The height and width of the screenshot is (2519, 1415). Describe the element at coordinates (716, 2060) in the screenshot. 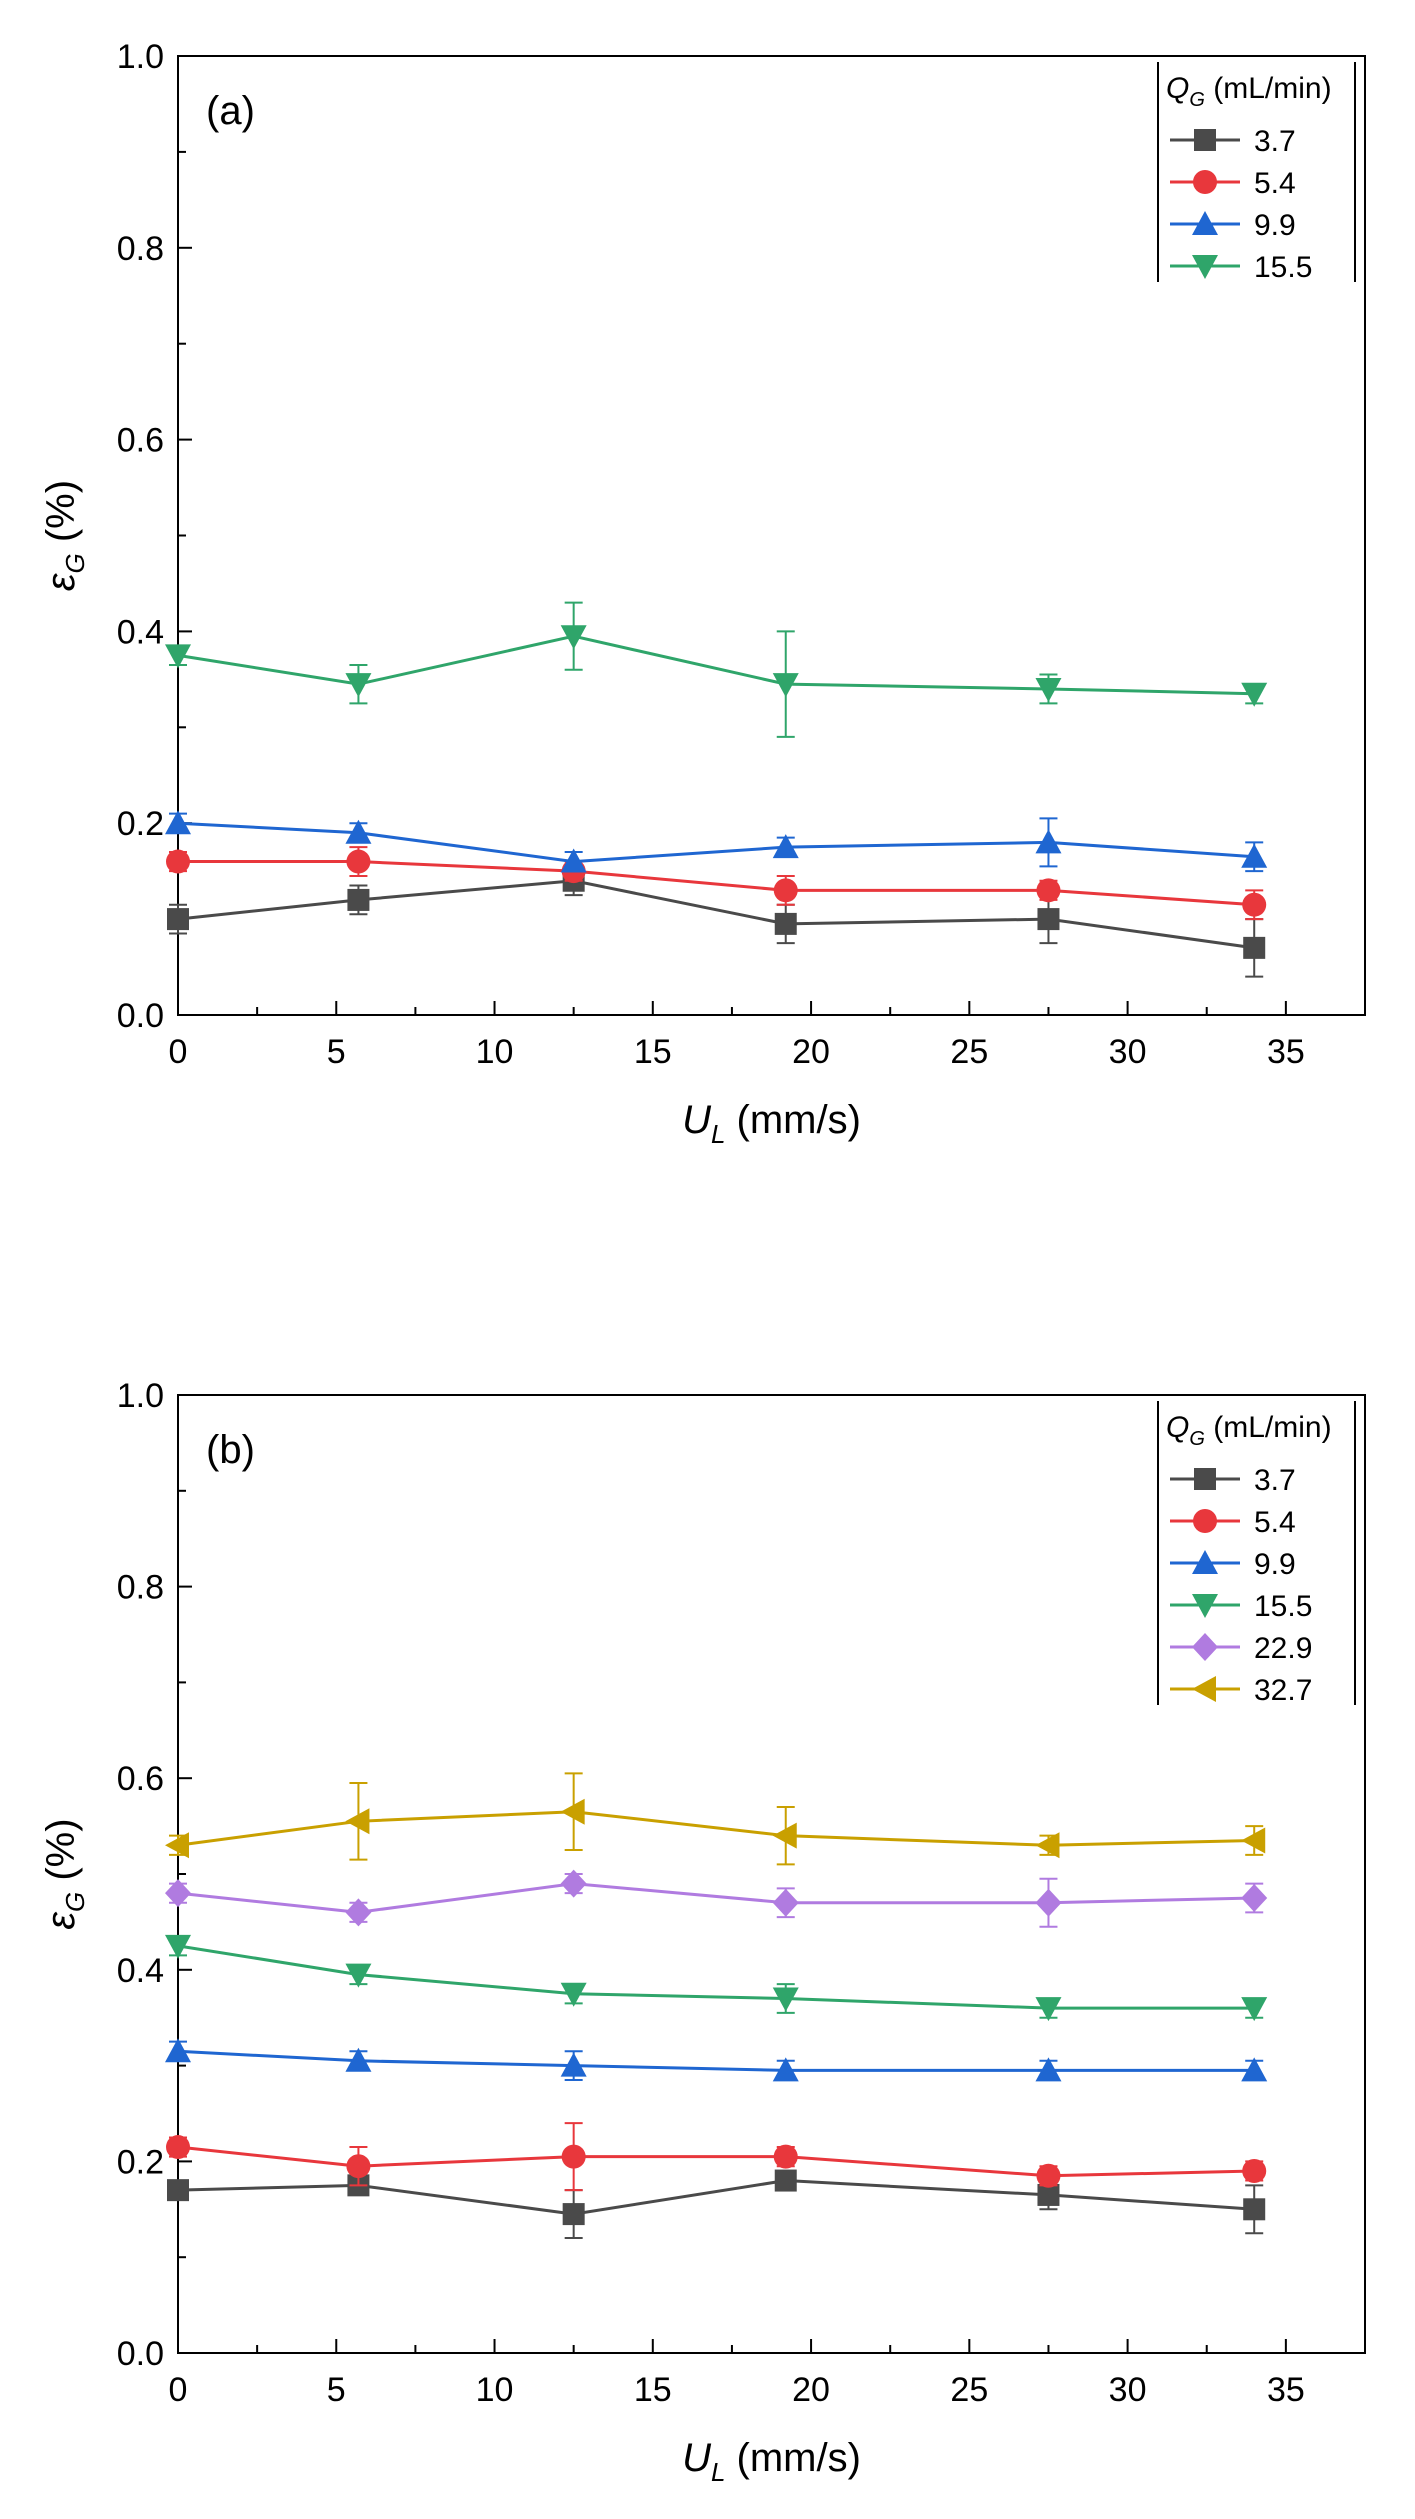

I see `series-9.9` at that location.